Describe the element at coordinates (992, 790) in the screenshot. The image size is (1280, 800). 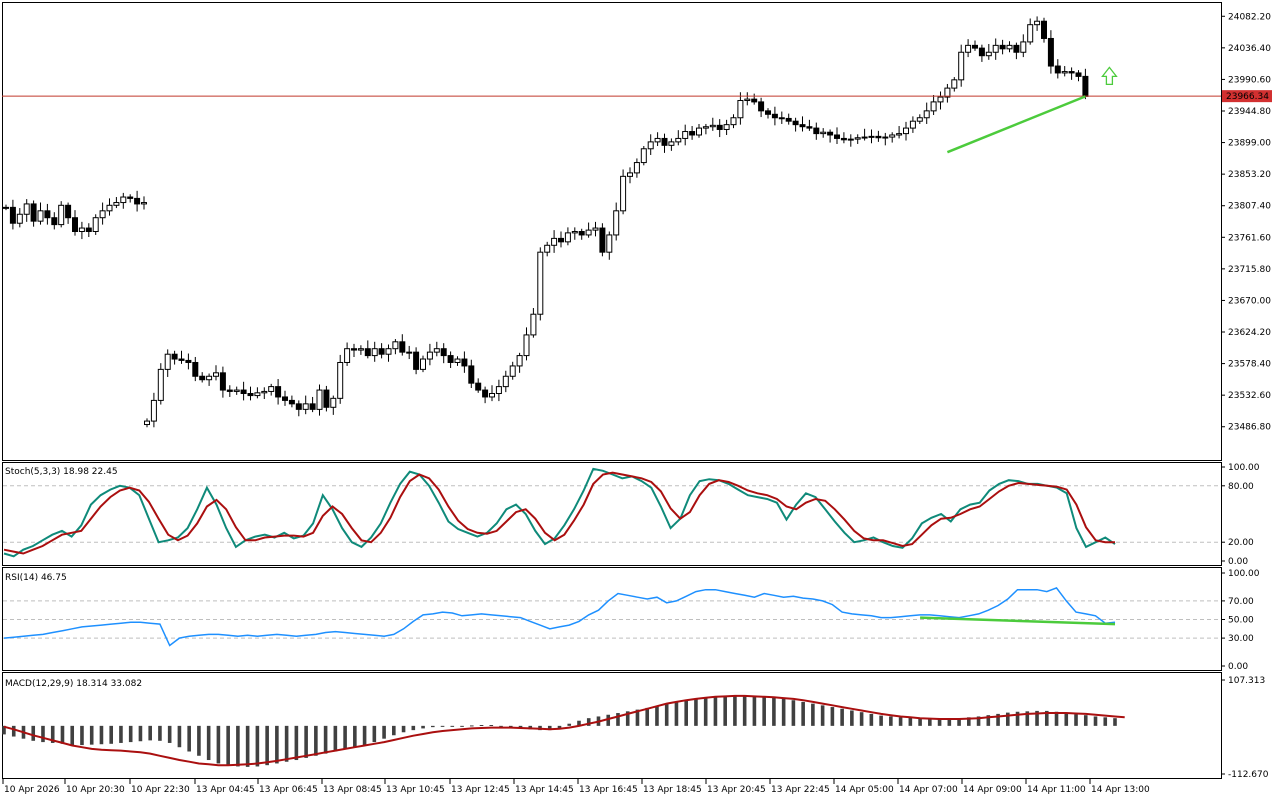
I see `time-tick-label: 14 Apr 09:00` at that location.